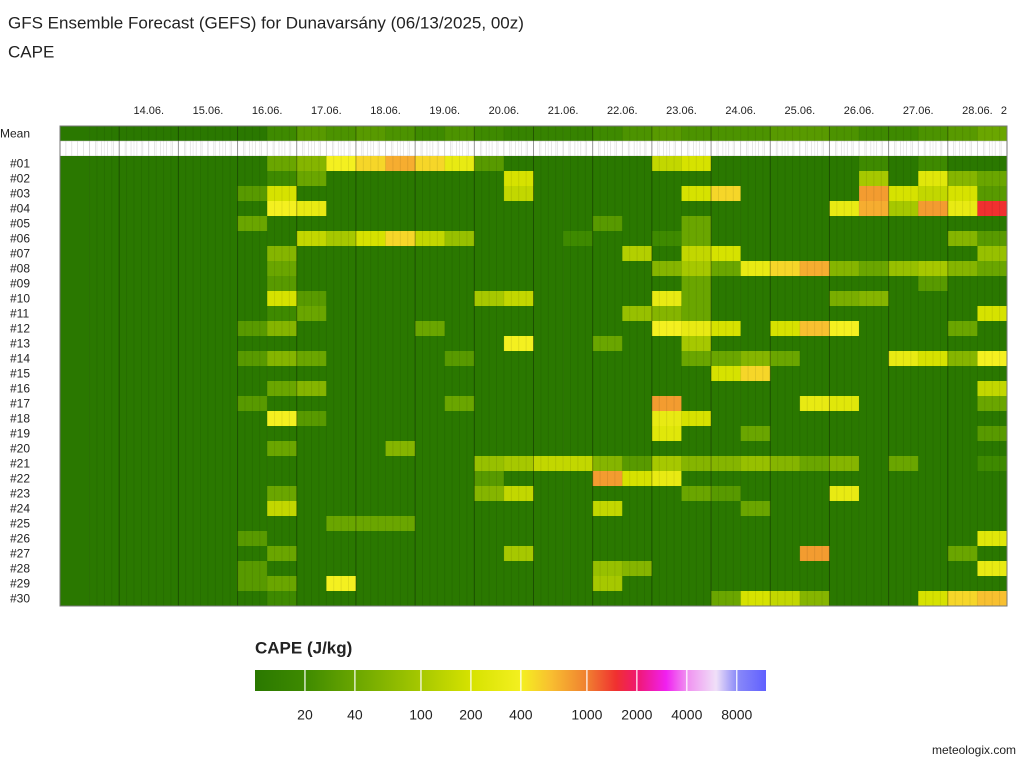 The height and width of the screenshot is (769, 1024). Describe the element at coordinates (800, 111) in the screenshot. I see `x-tick-label: 25.06.` at that location.